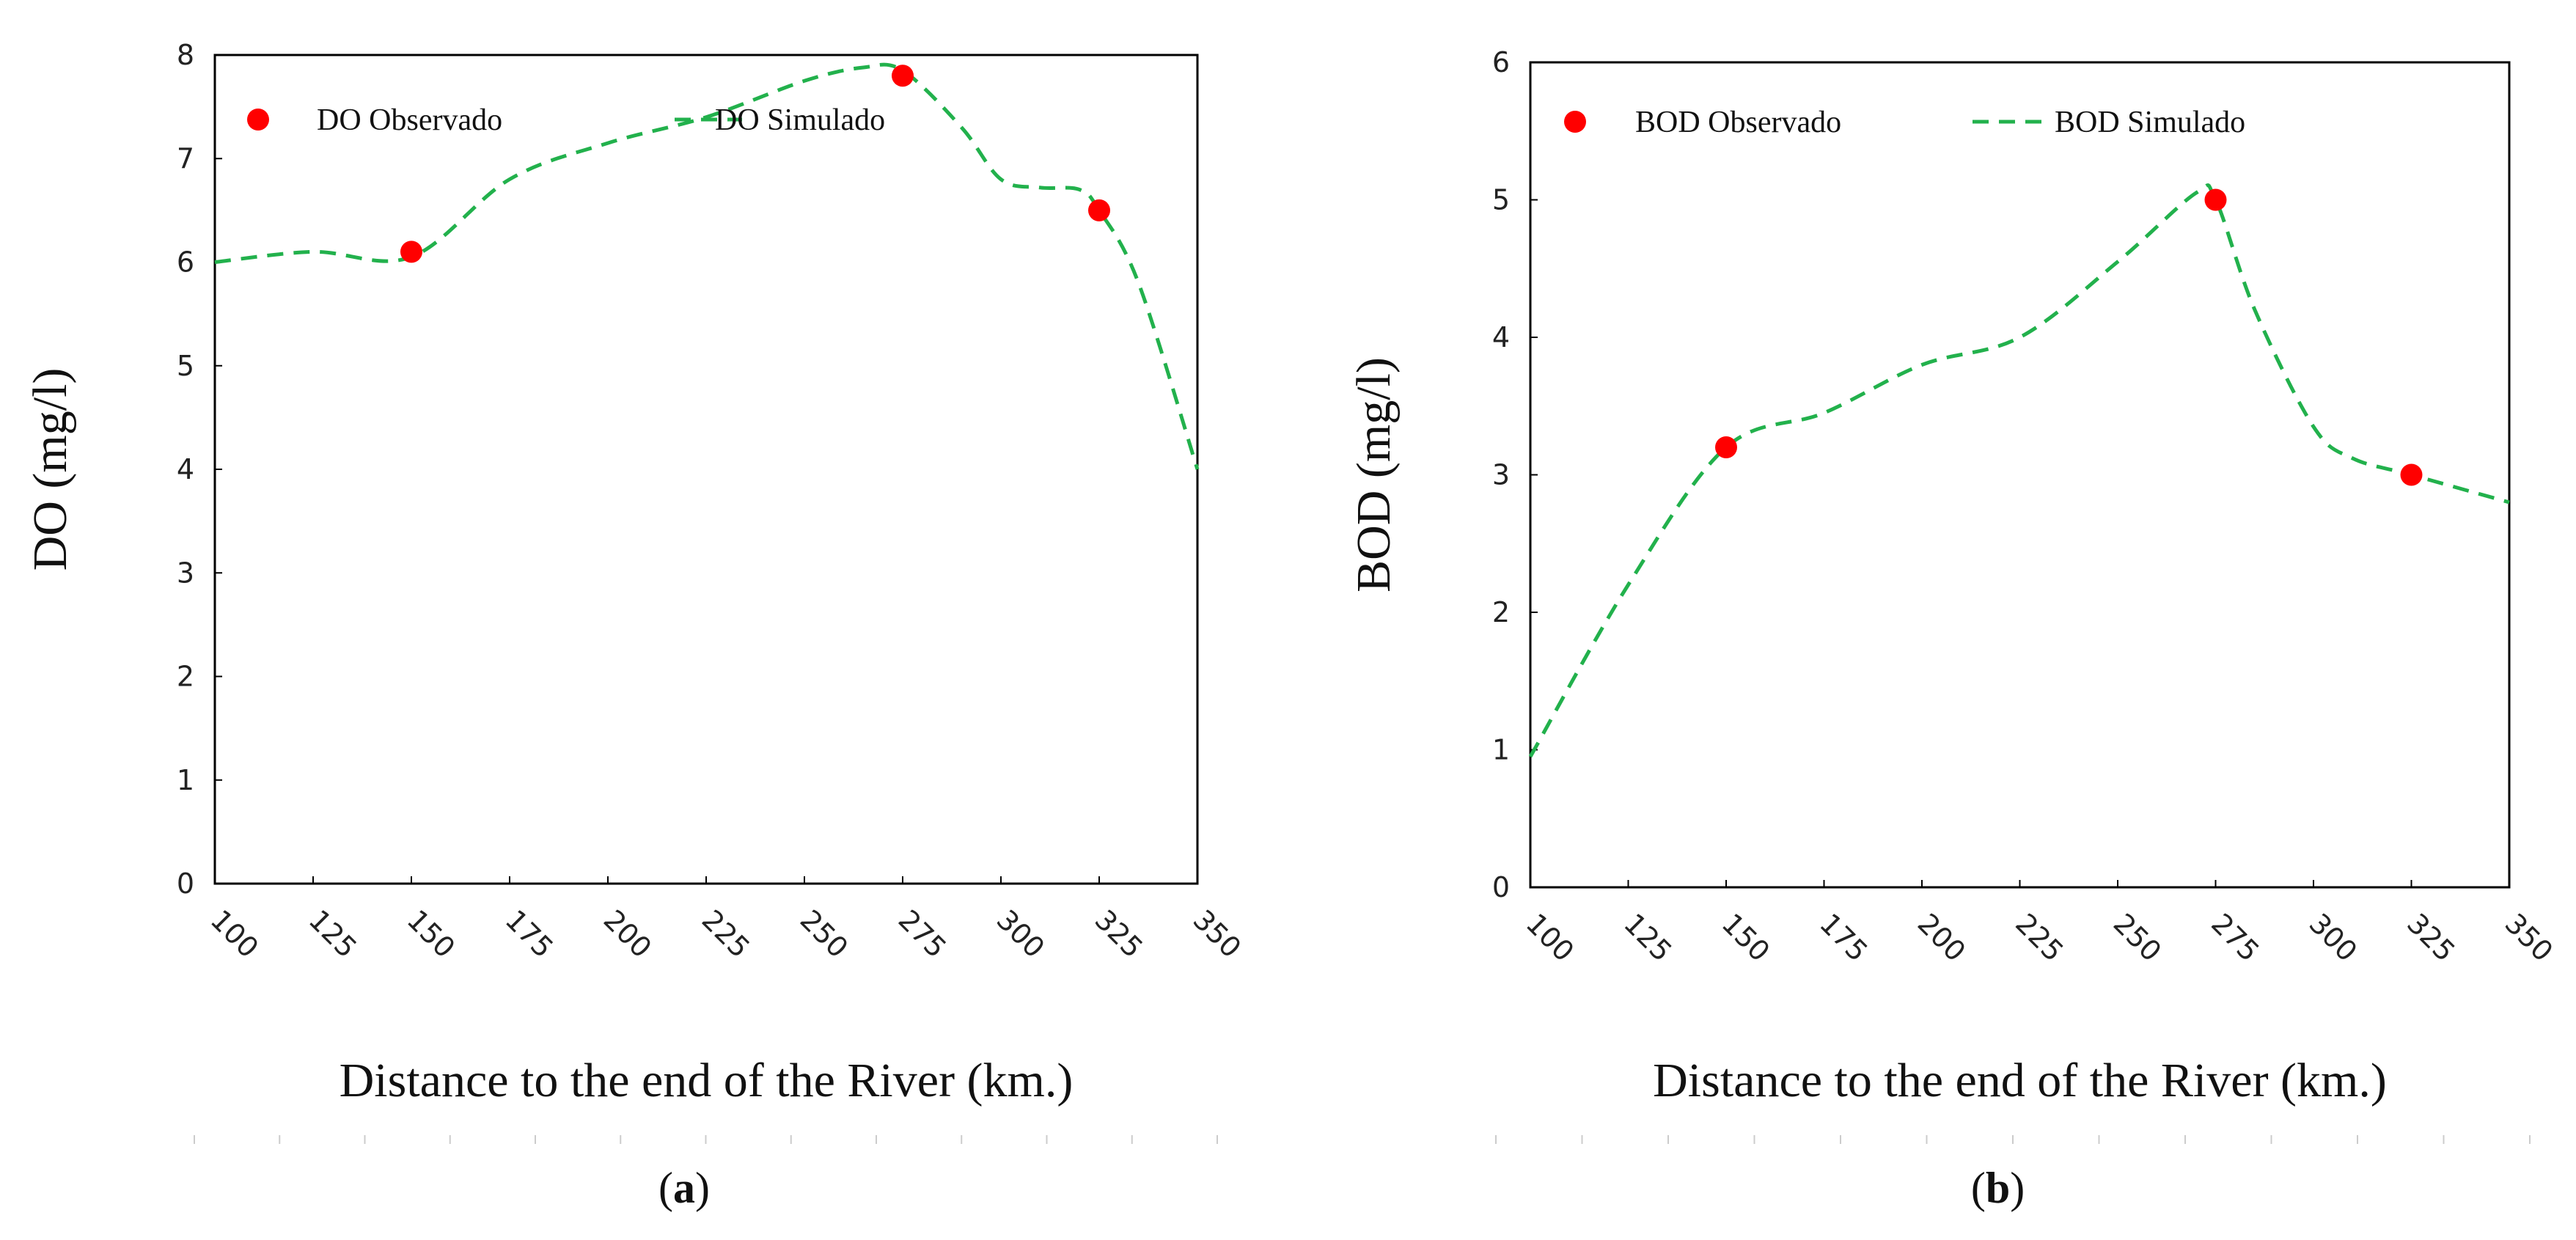  I want to click on legend-label-bod-observado: BOD Observado, so click(1738, 122).